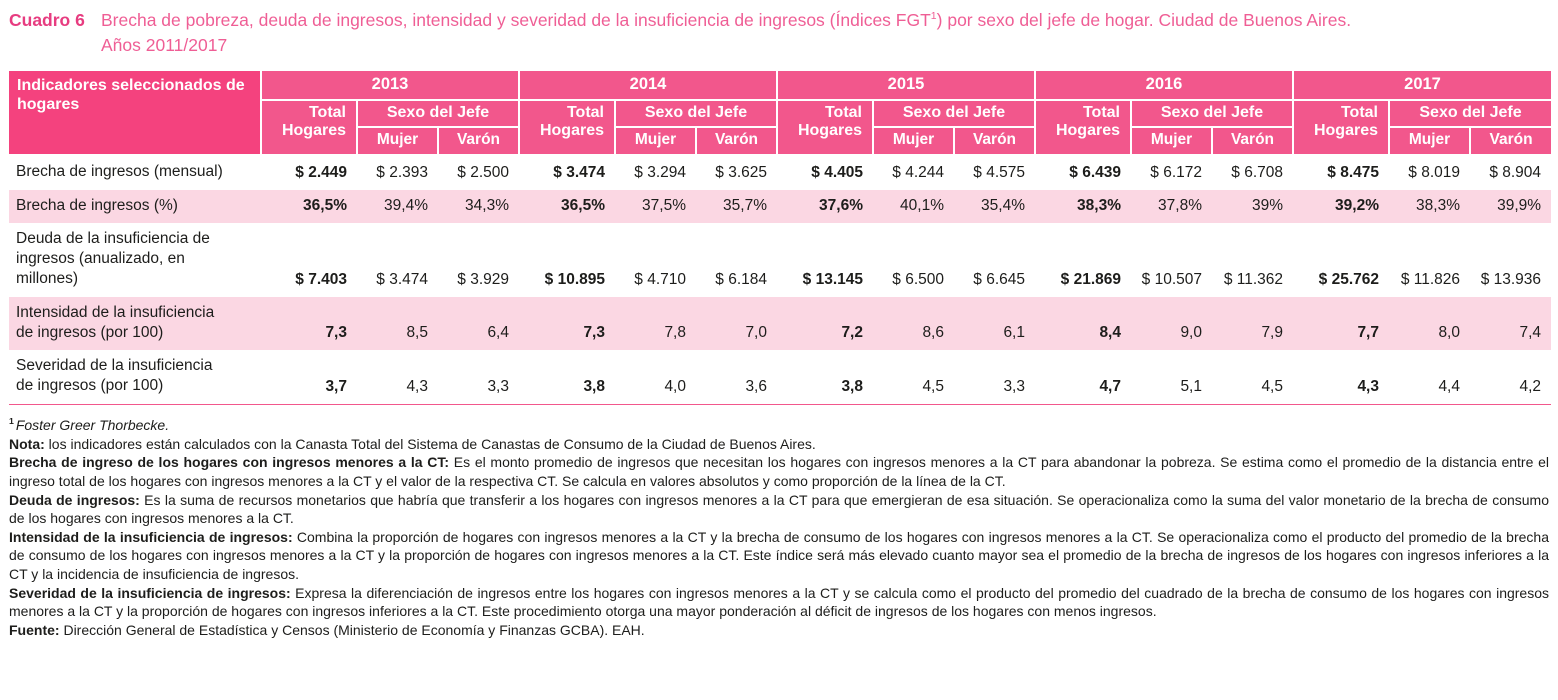 The height and width of the screenshot is (700, 1558). Describe the element at coordinates (390, 85) in the screenshot. I see `year-header: 2013` at that location.